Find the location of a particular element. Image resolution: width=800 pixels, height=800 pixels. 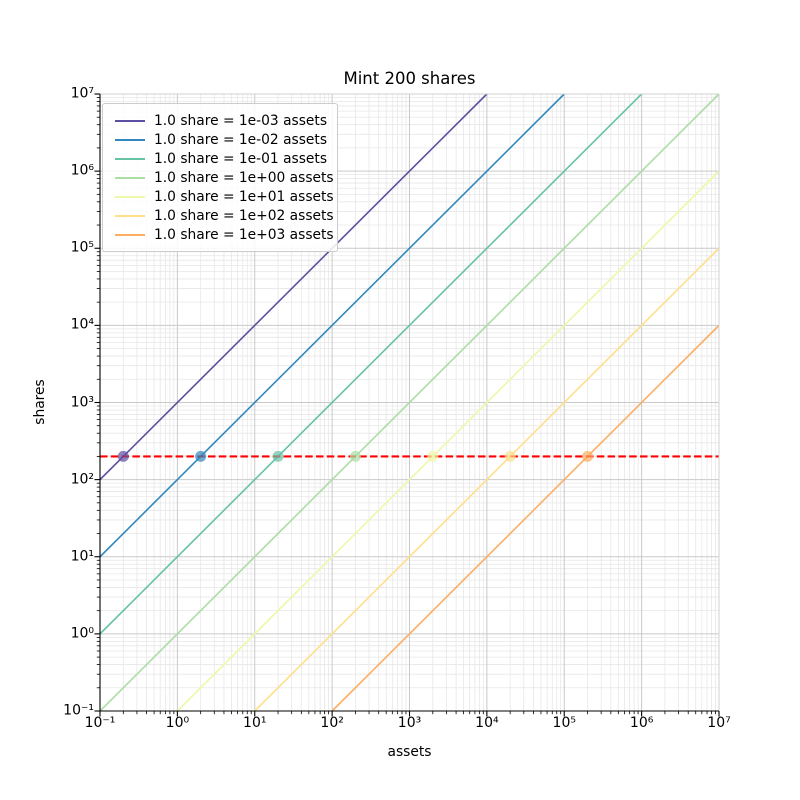

legend-item: 1.0 share = 1e+03 assets is located at coordinates (223, 234).